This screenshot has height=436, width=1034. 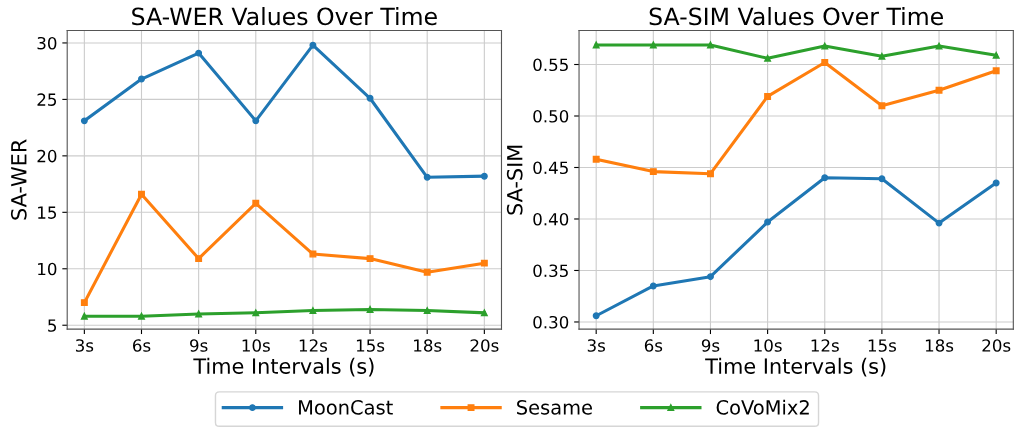 What do you see at coordinates (762, 407) in the screenshot?
I see `legend-label: CoVoMix2` at bounding box center [762, 407].